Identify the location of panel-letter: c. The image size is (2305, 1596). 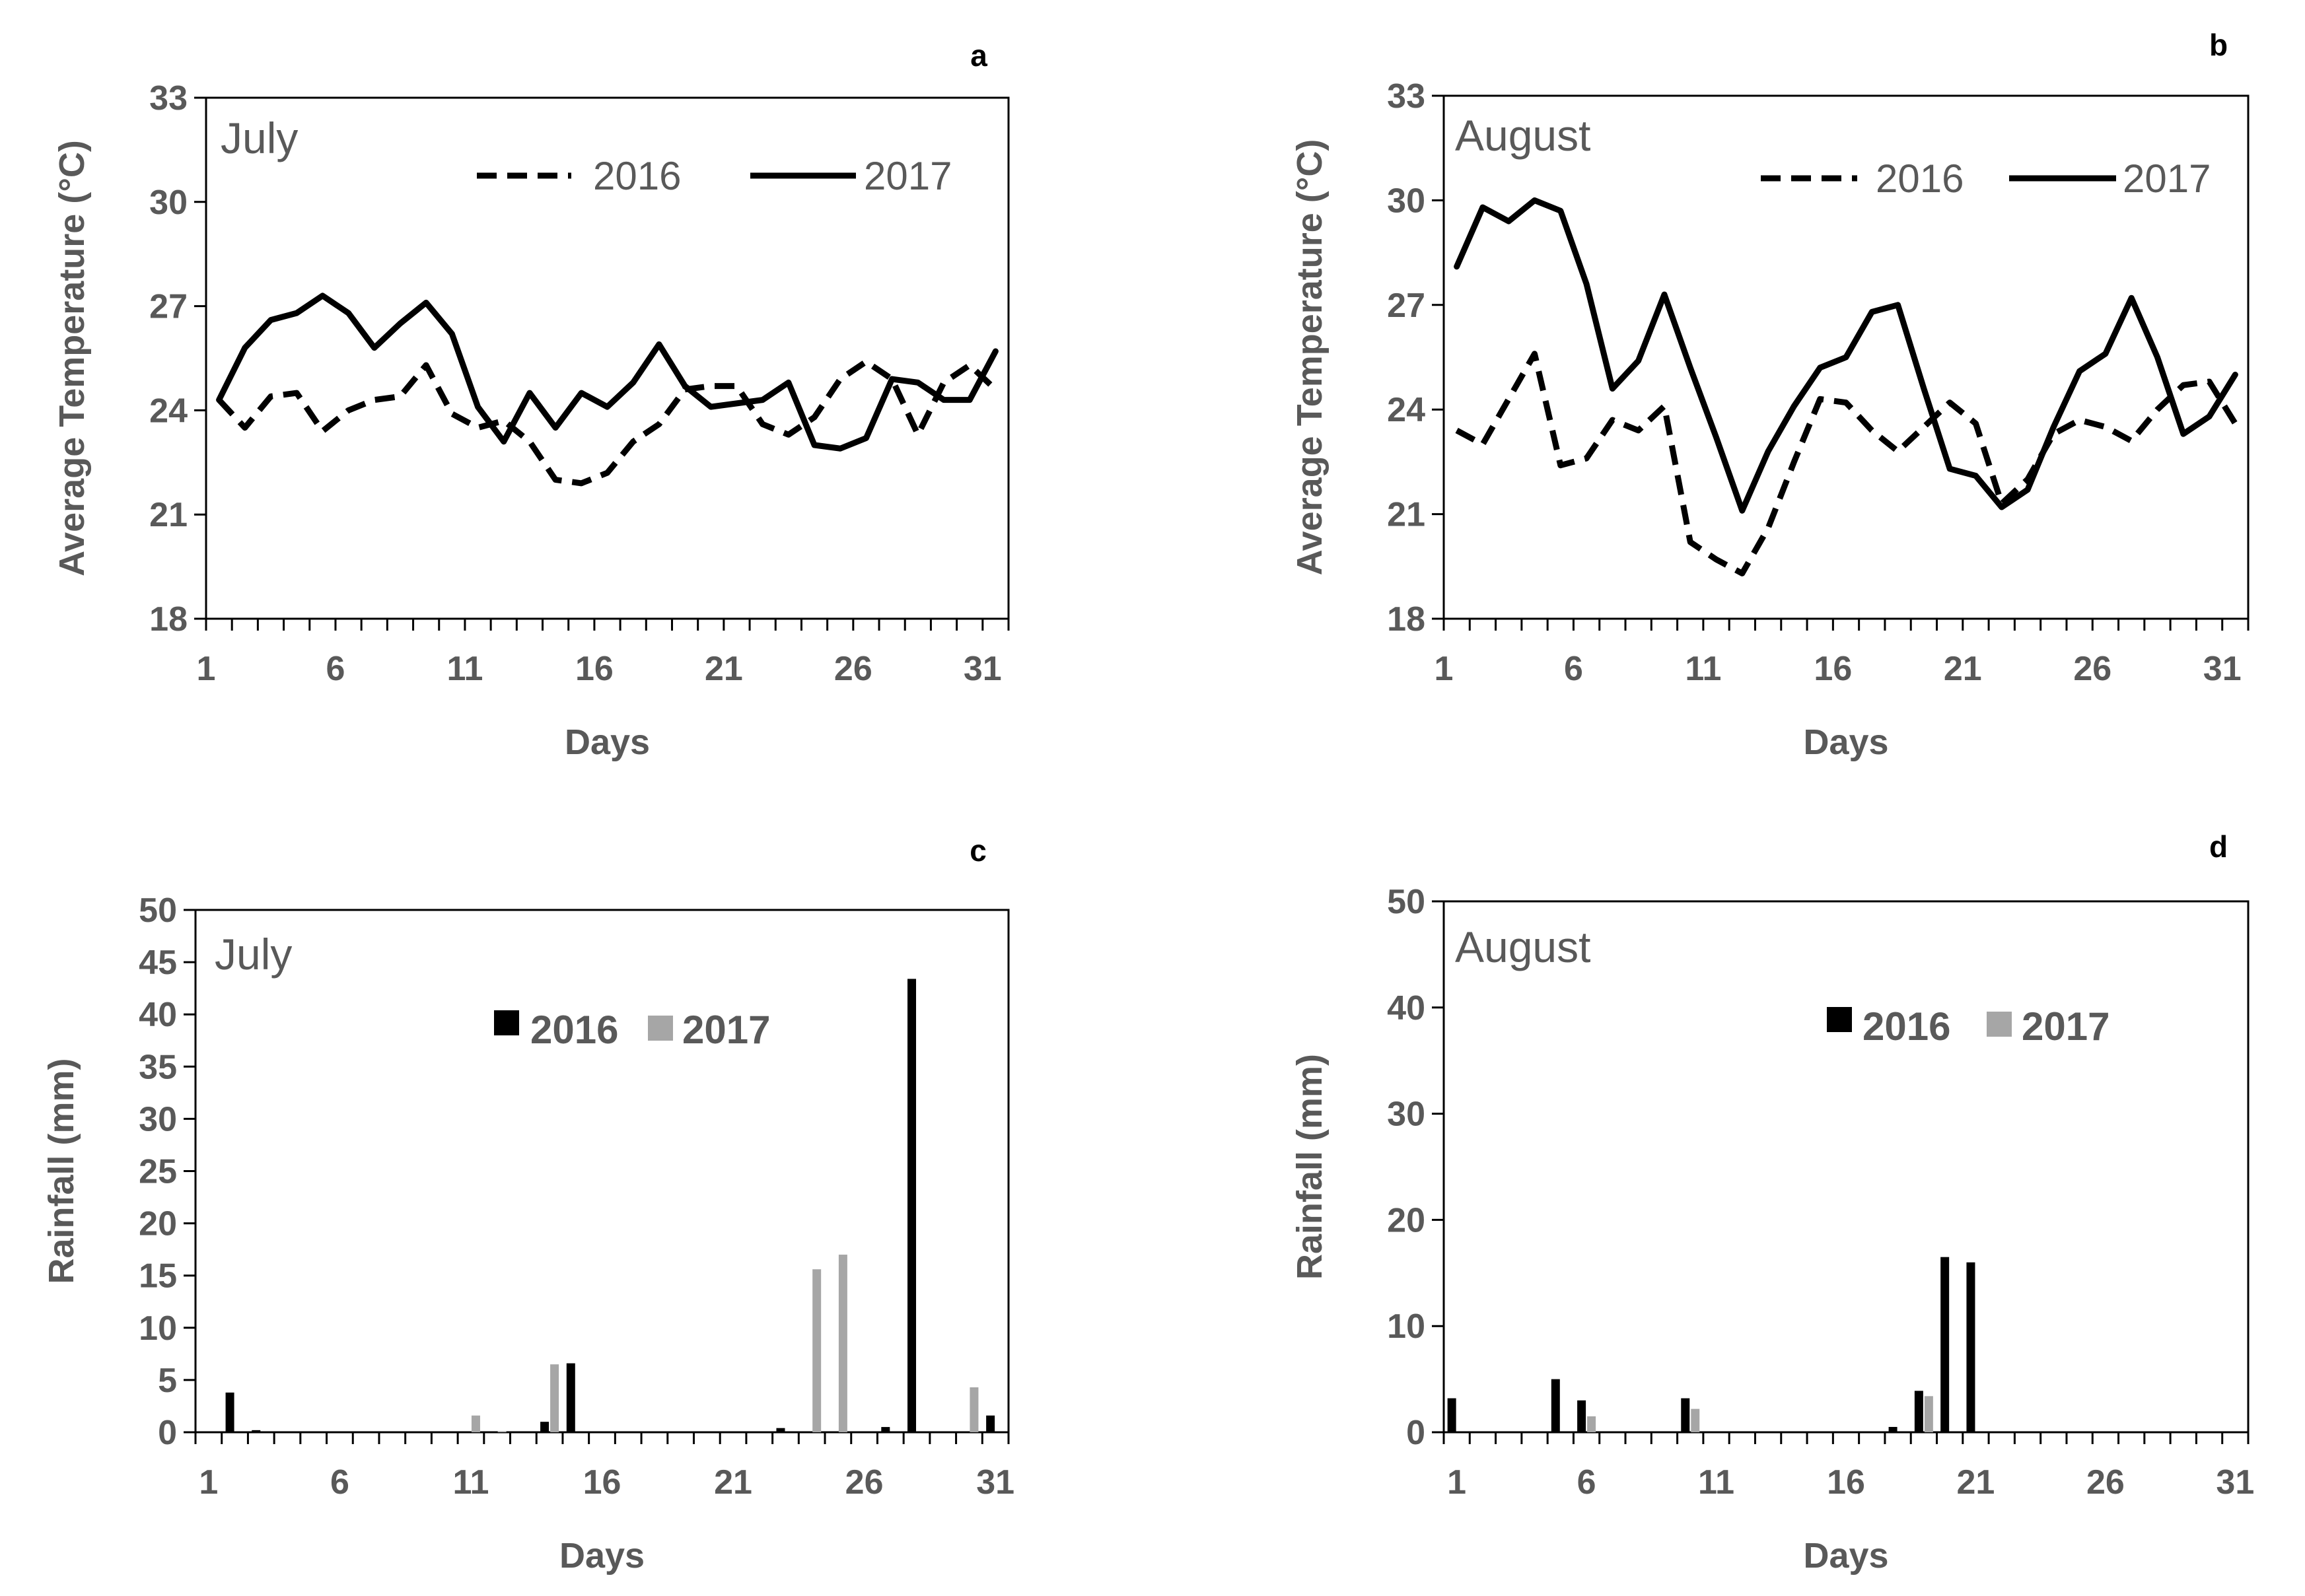
(978, 850).